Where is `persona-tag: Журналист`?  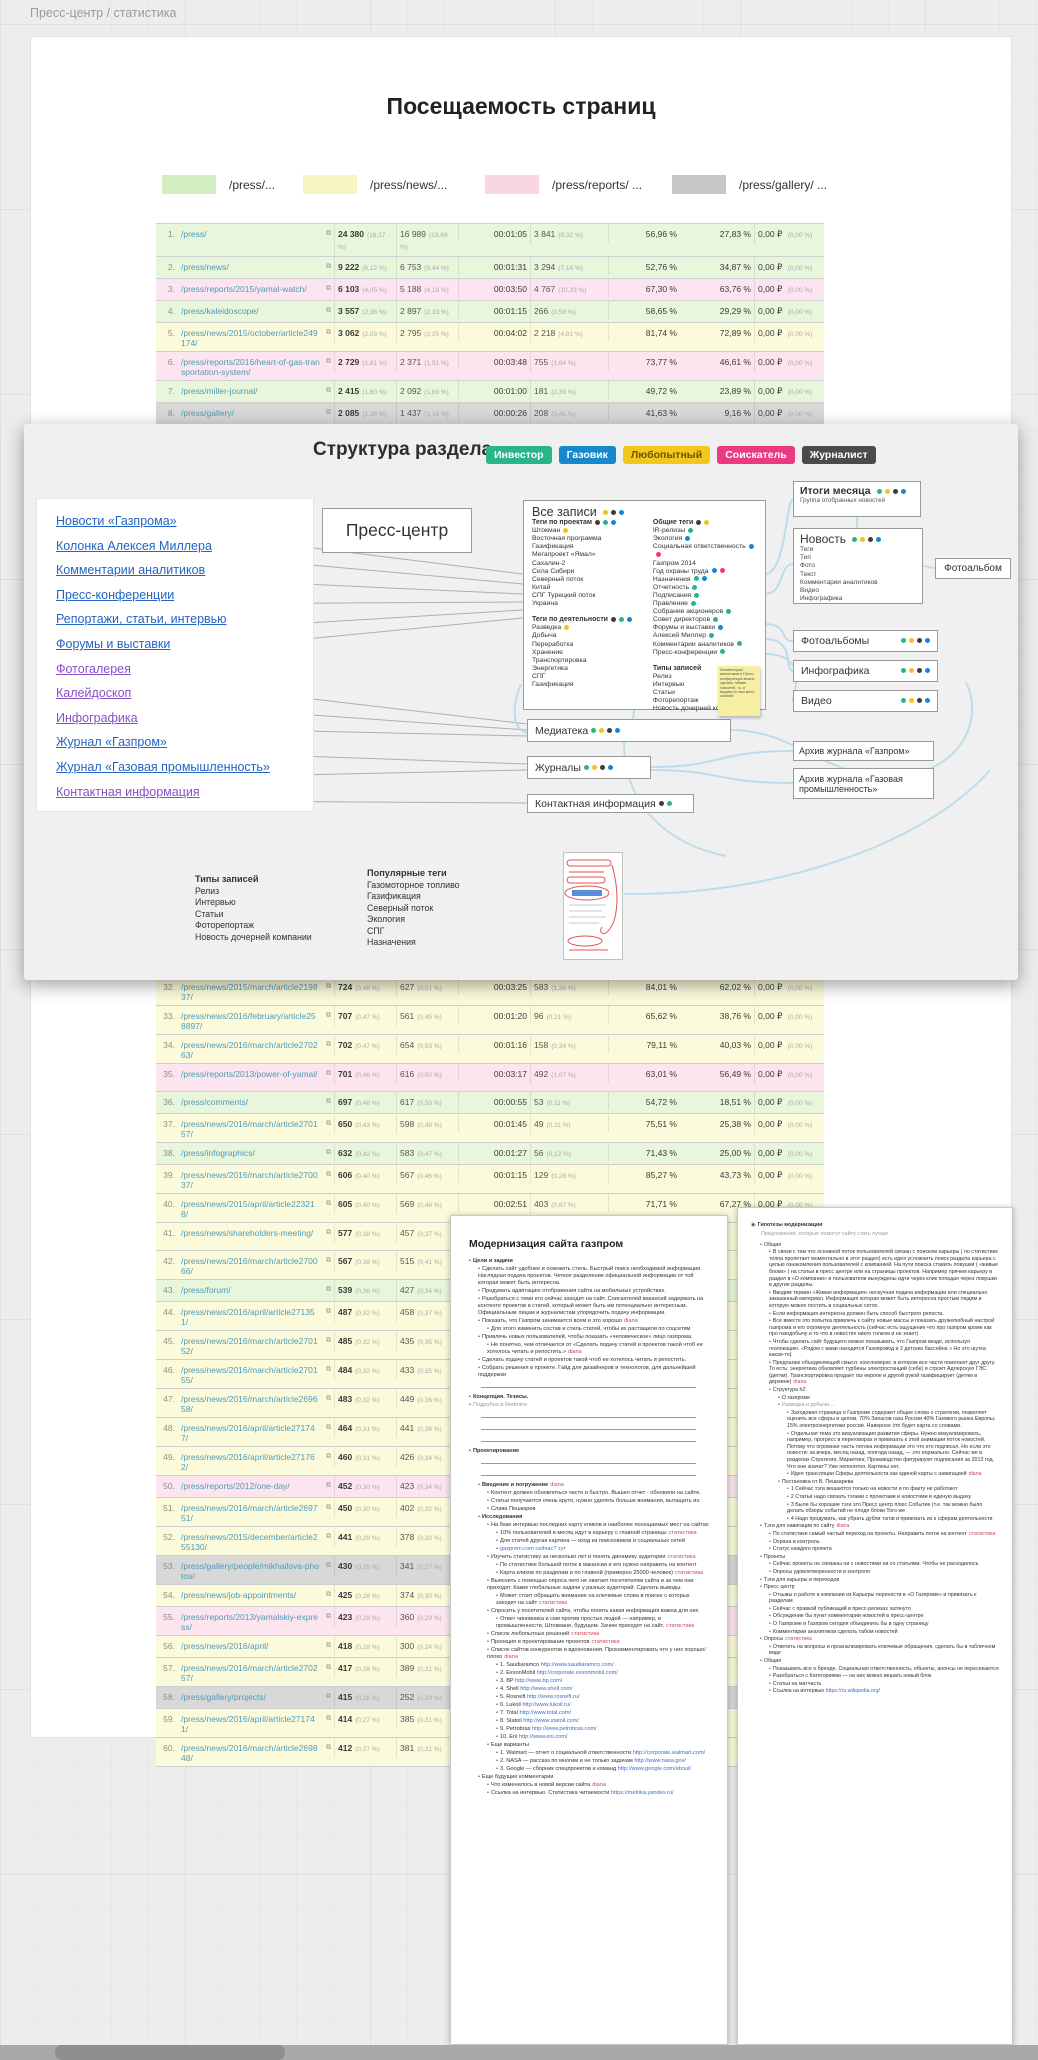
persona-tag: Журналист is located at coordinates (838, 455).